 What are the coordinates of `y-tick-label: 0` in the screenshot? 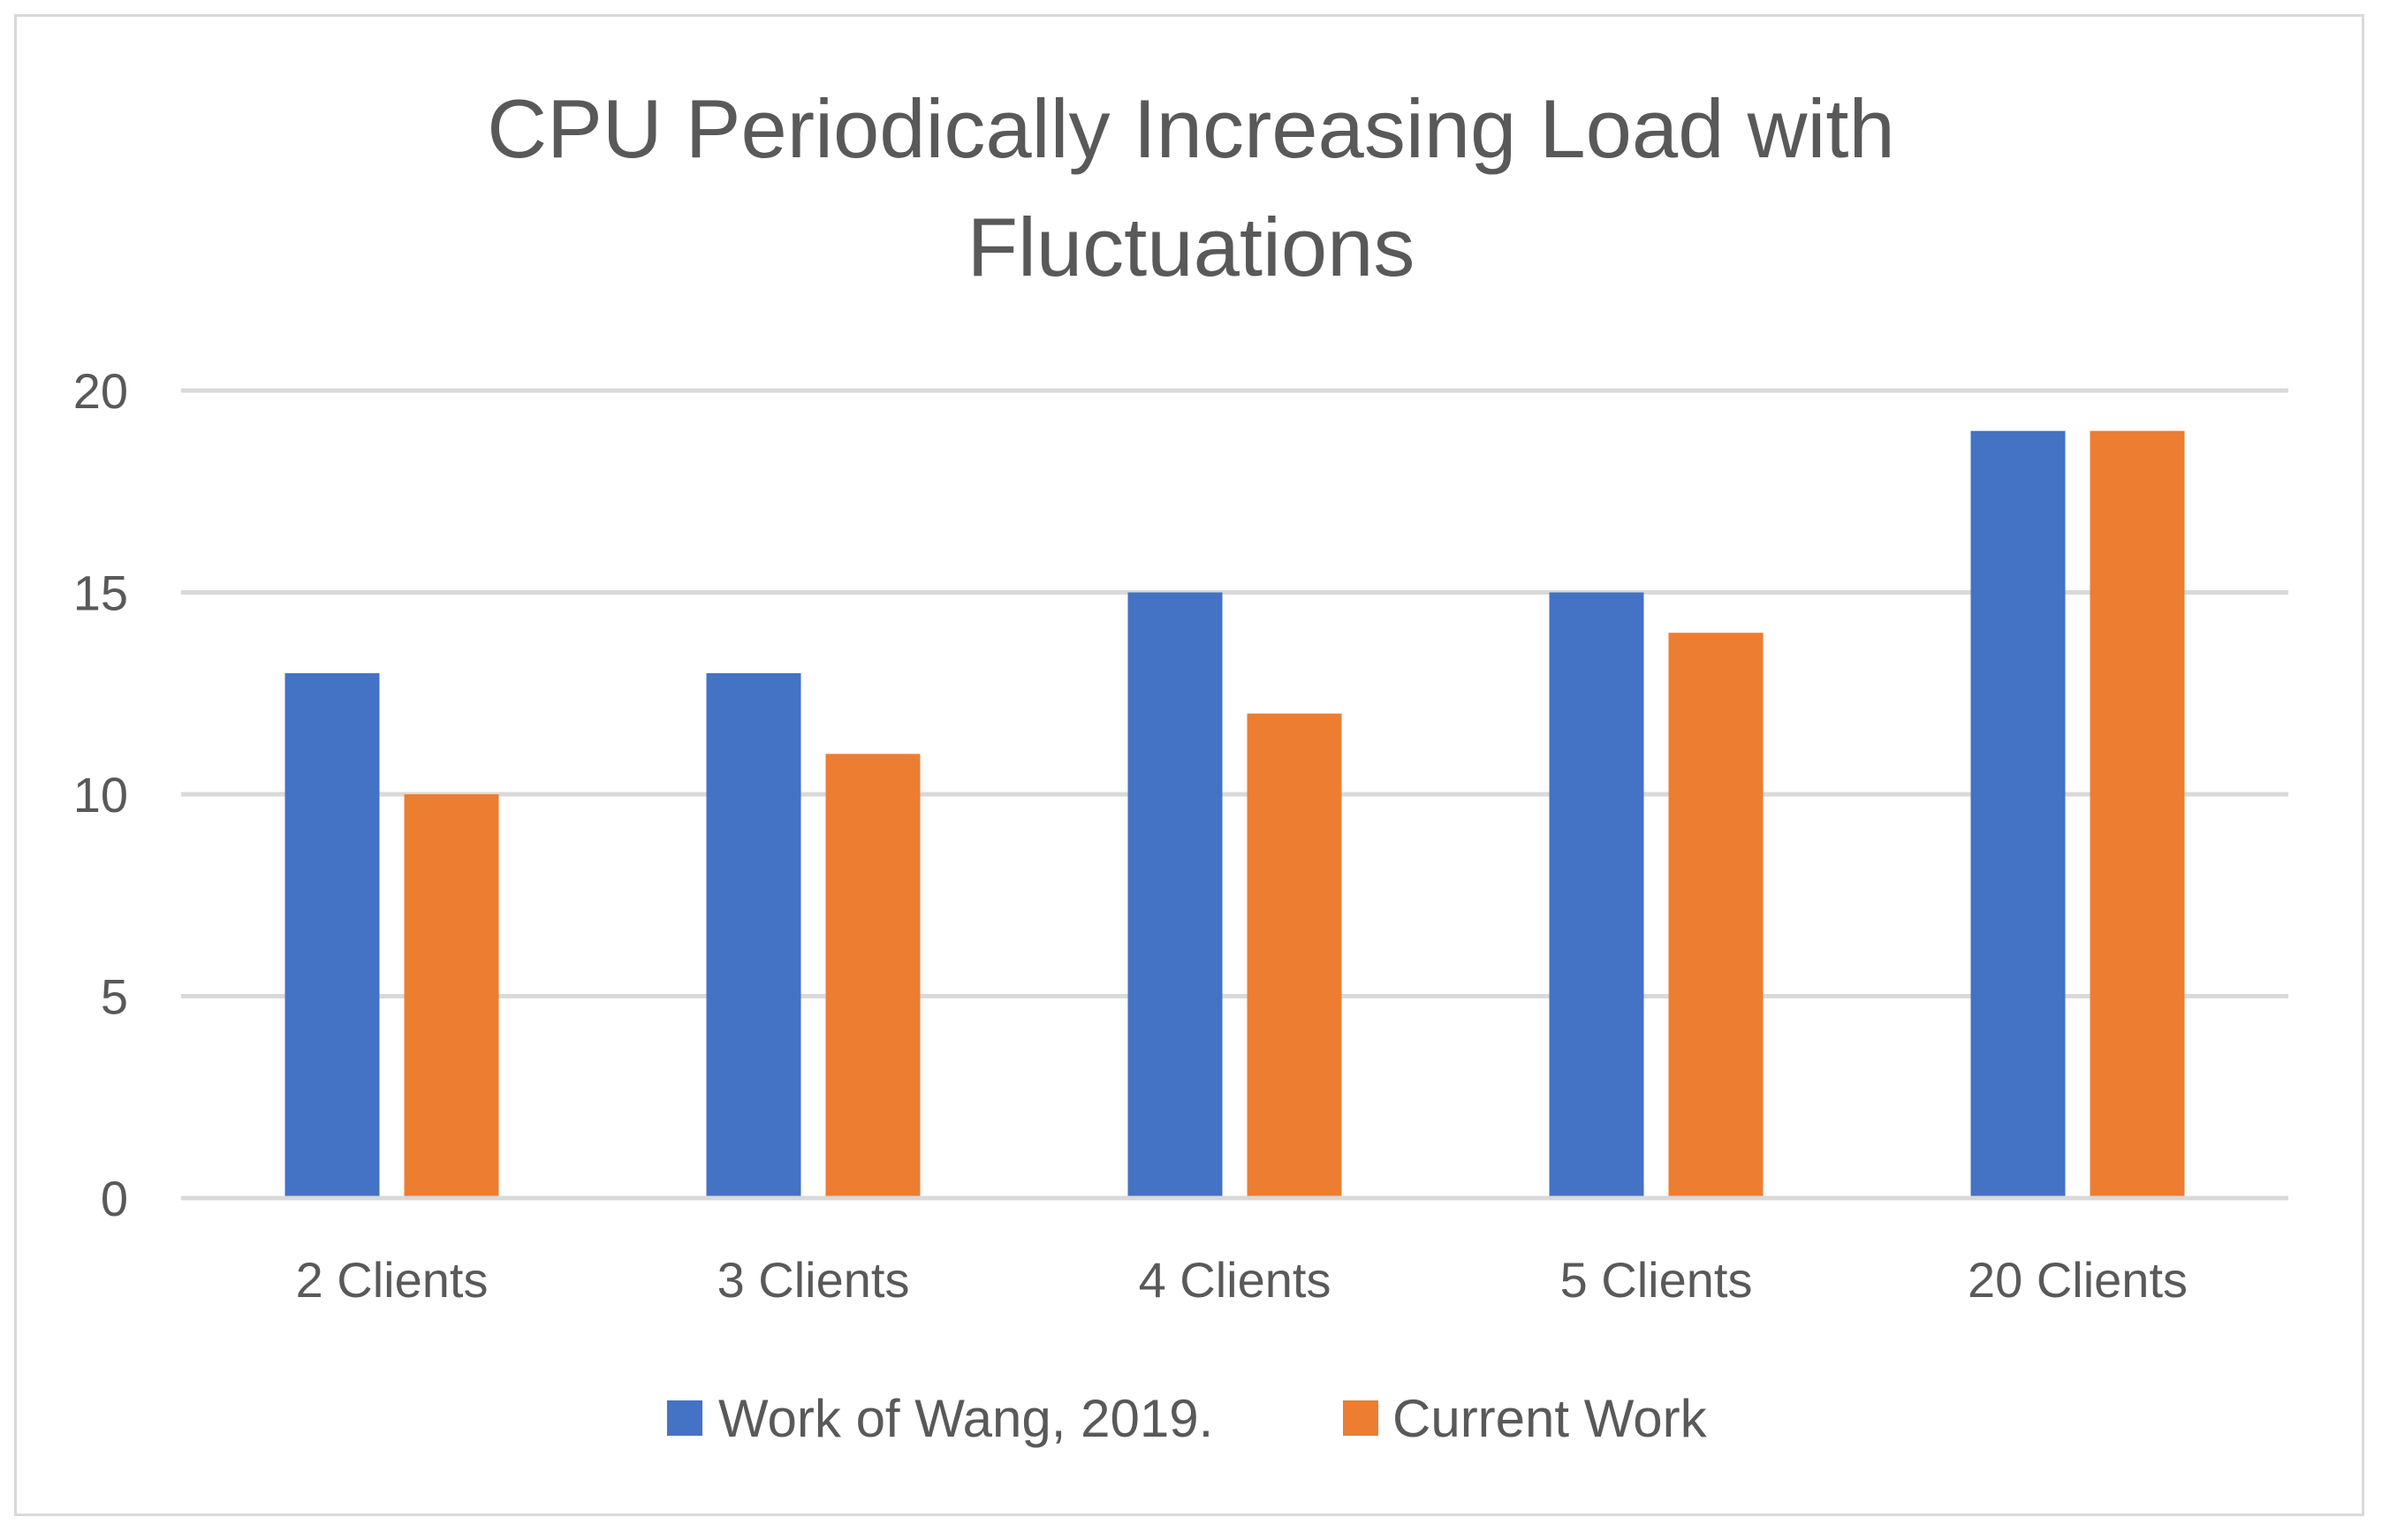 It's located at (114, 1198).